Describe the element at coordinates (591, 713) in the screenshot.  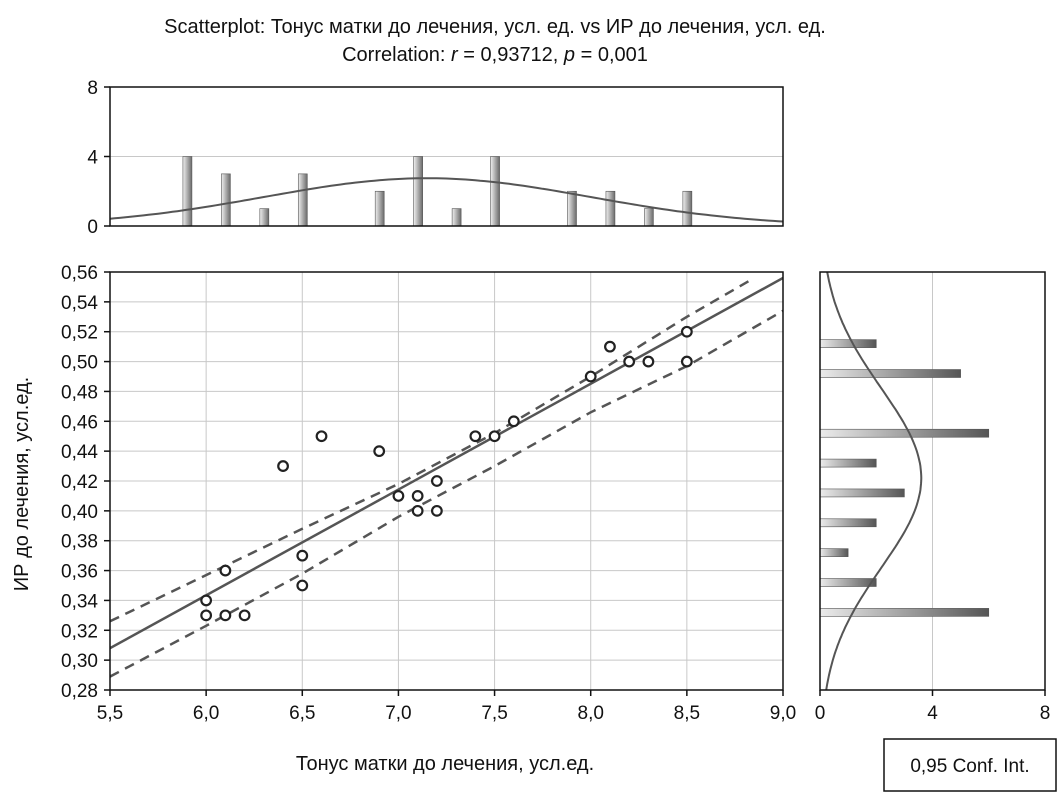
I see `x-tick-label: 8,0` at that location.